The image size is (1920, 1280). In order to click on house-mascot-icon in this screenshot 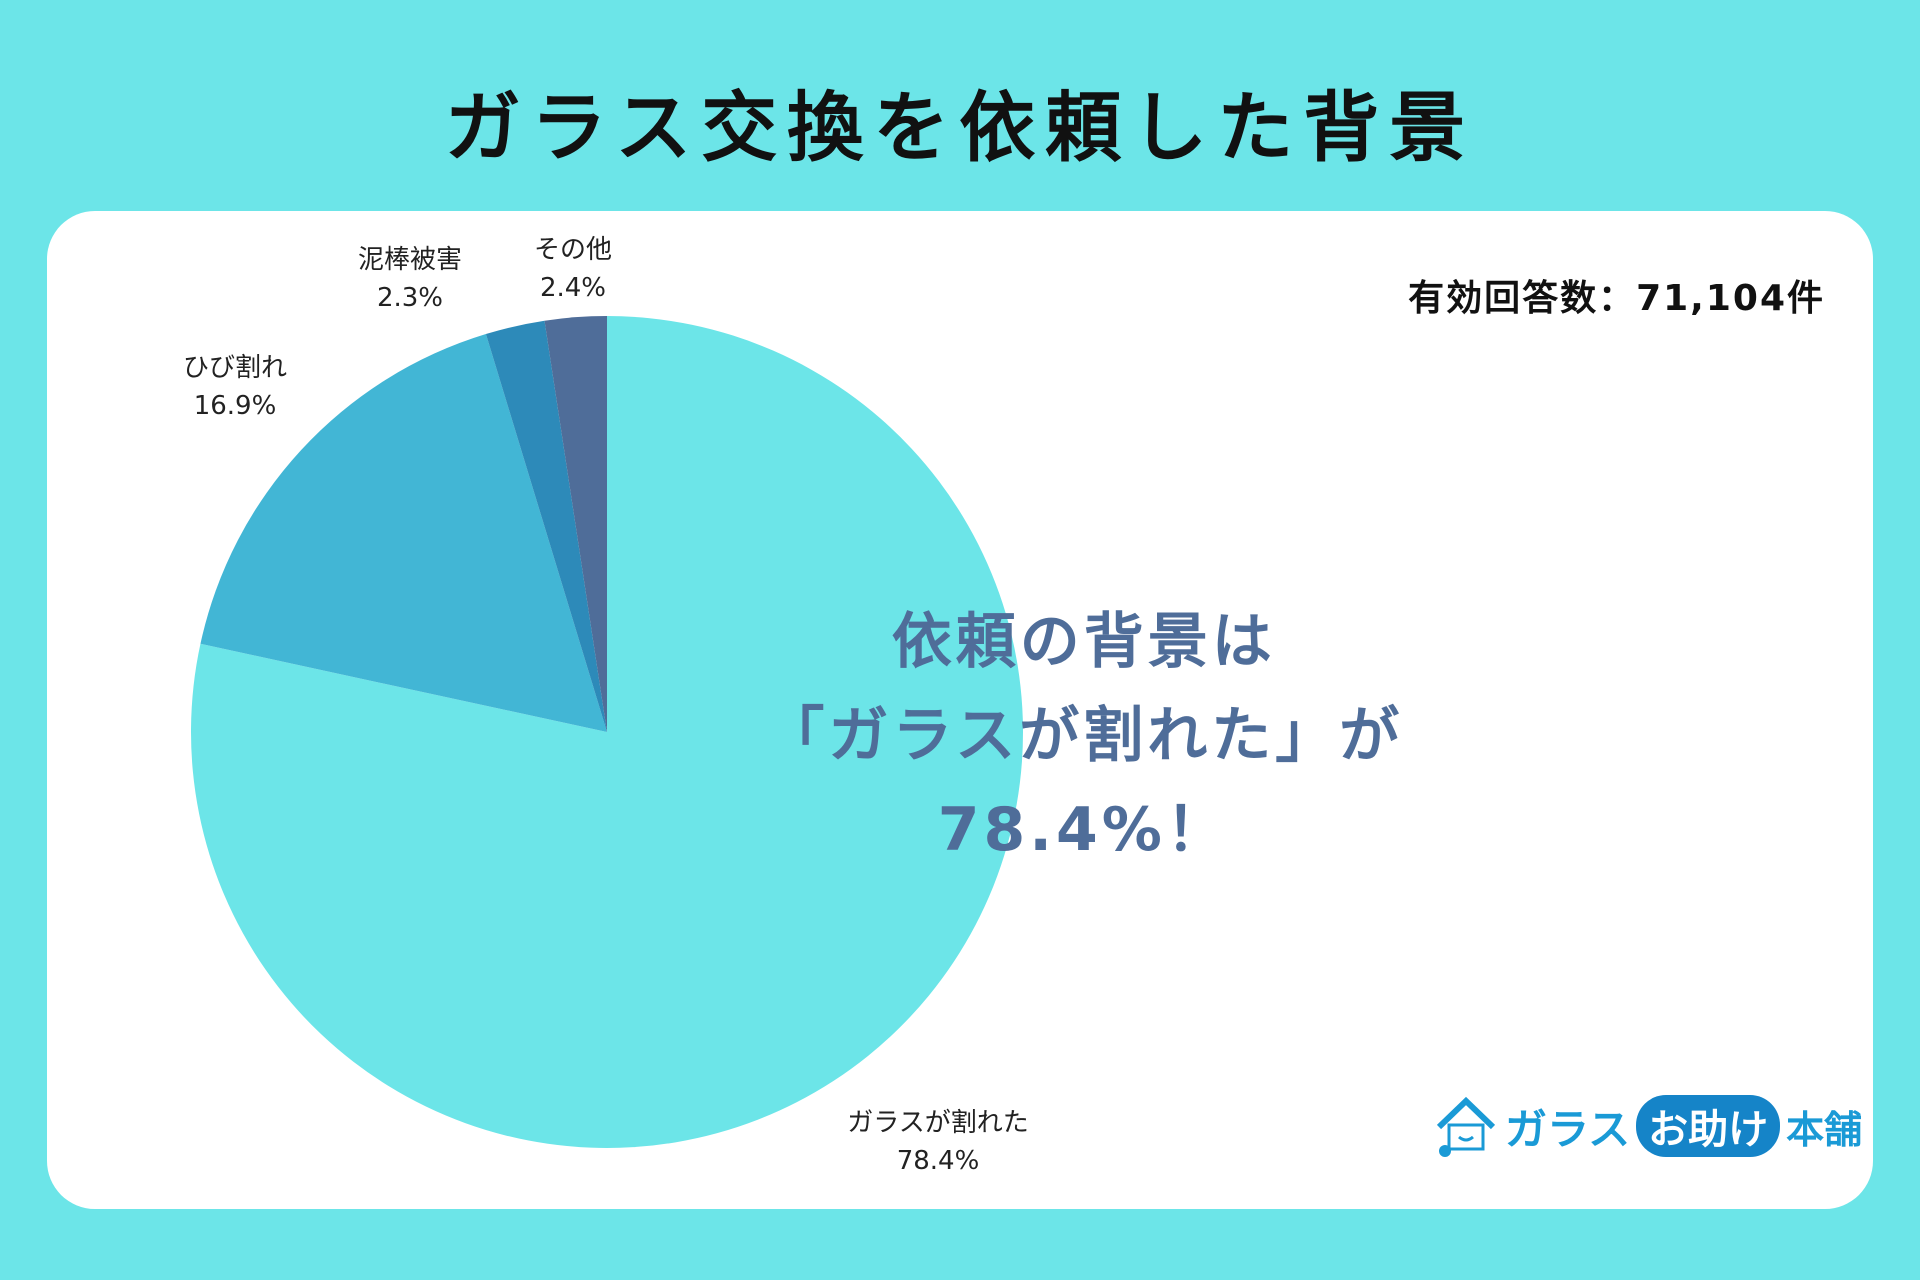, I will do `click(1466, 1126)`.